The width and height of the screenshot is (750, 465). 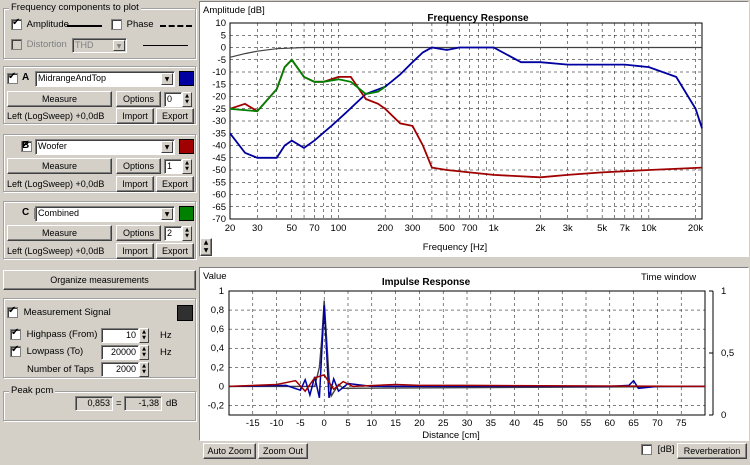 I want to click on measurement-a-letter: A, so click(x=26, y=77).